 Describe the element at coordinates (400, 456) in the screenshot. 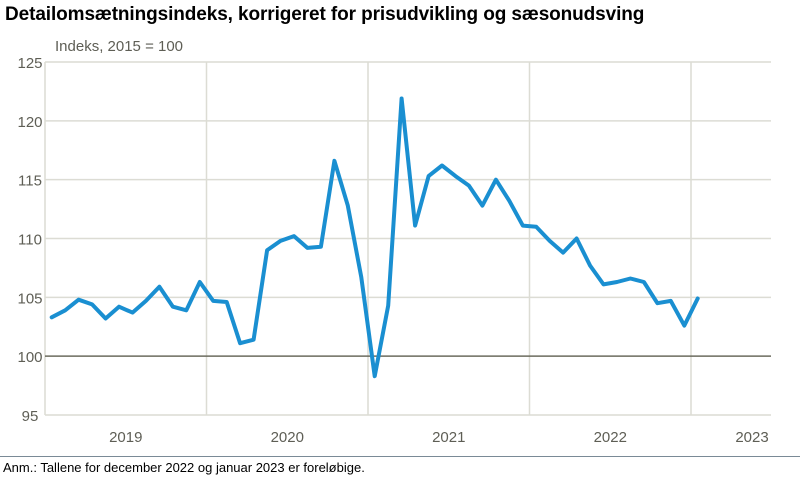

I see `footer-divider` at that location.